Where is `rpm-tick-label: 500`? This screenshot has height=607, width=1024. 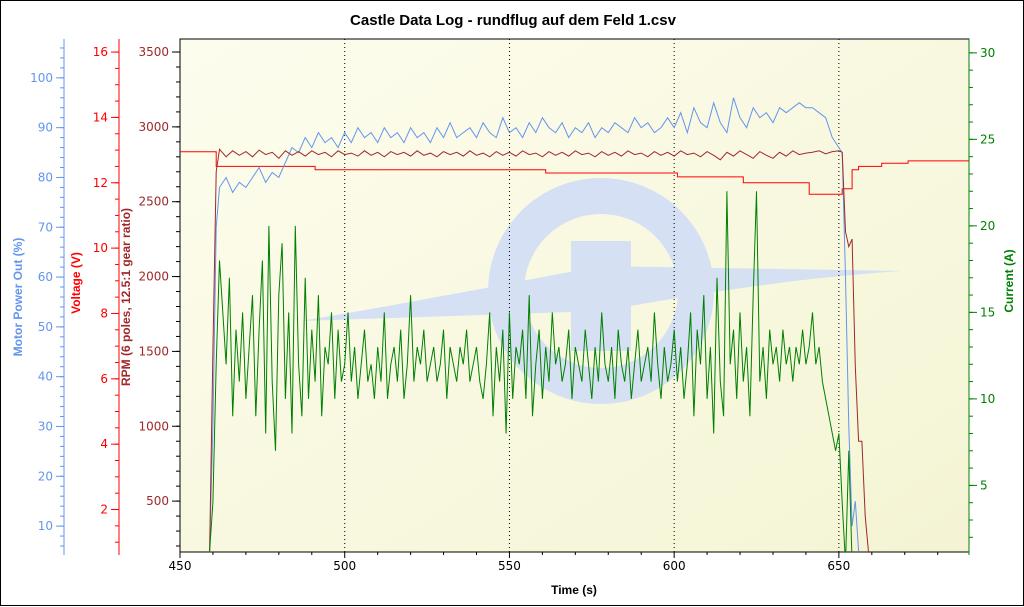 rpm-tick-label: 500 is located at coordinates (157, 501).